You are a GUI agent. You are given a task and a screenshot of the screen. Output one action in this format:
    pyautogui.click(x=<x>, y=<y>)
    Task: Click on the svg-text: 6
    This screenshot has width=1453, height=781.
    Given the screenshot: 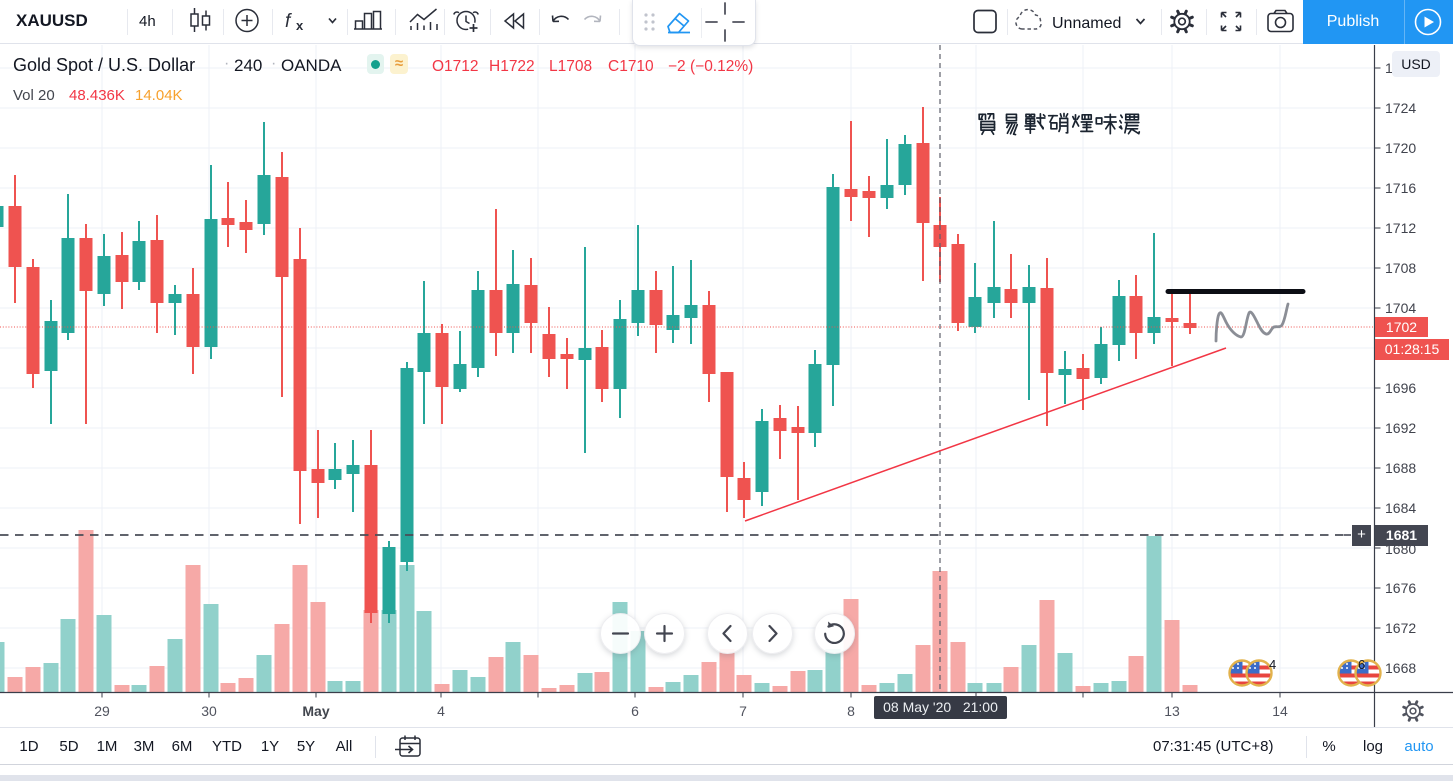 What is the action you would take?
    pyautogui.click(x=1361, y=664)
    